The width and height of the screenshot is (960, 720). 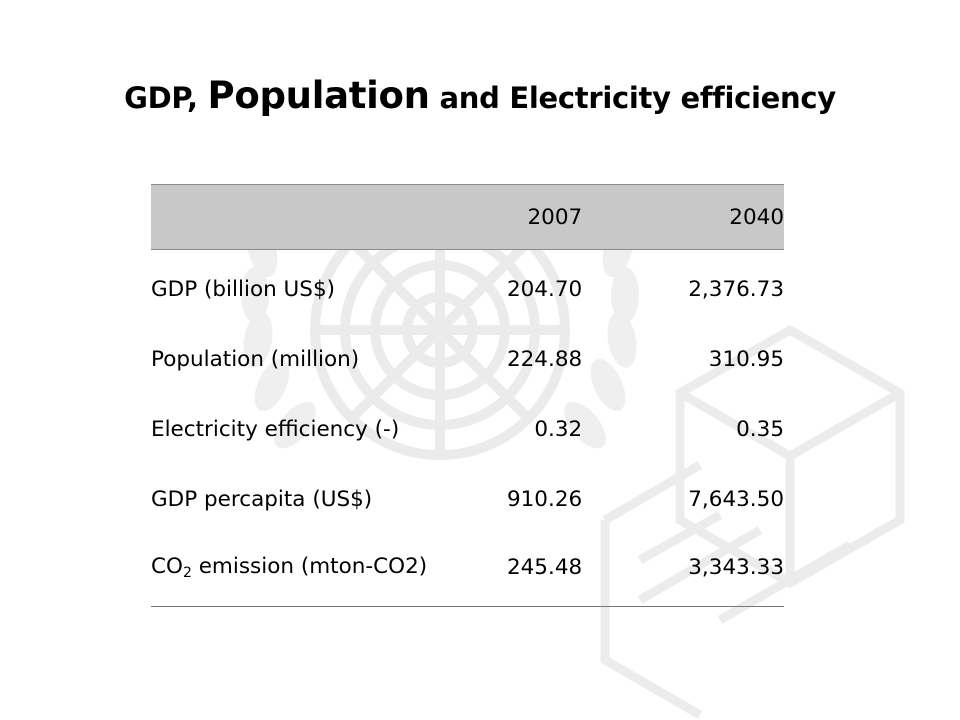 I want to click on table-row: CO2 emission (mton-CO2) 245.48 3,343.33, so click(x=467, y=570).